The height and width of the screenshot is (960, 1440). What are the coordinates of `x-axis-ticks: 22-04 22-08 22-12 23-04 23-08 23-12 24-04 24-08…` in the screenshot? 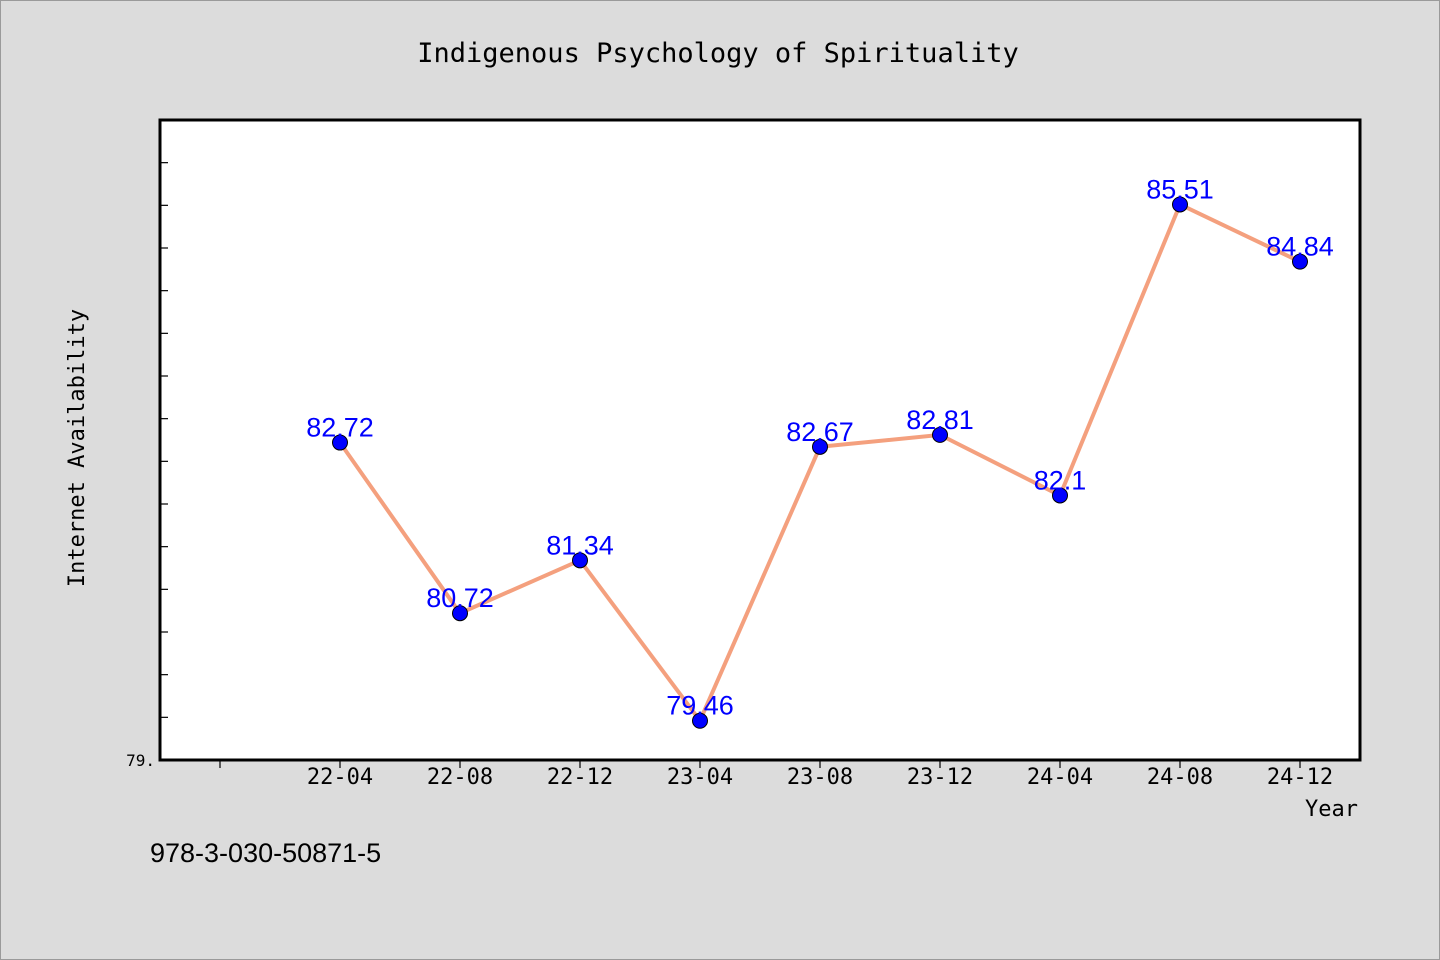 It's located at (776, 775).